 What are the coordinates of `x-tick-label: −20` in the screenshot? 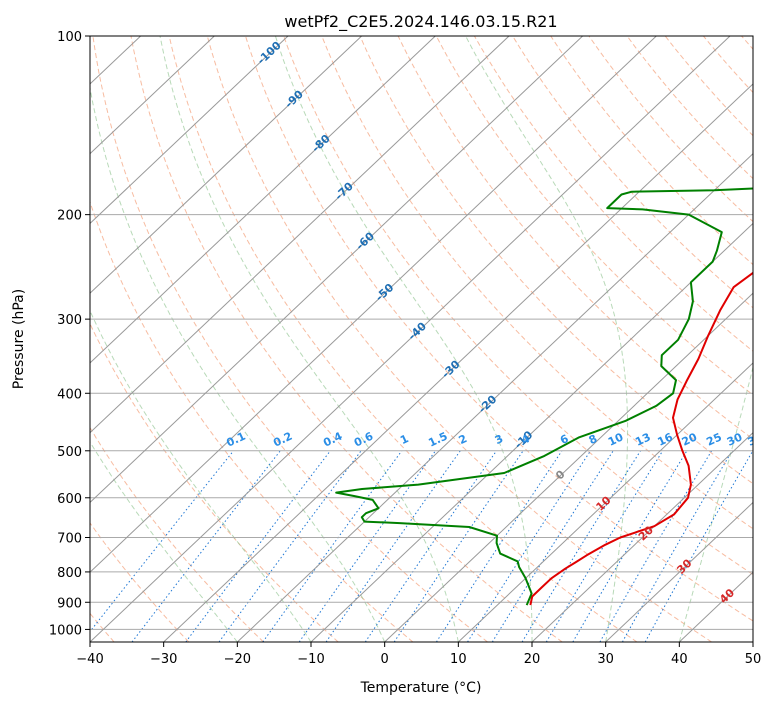 It's located at (237, 659).